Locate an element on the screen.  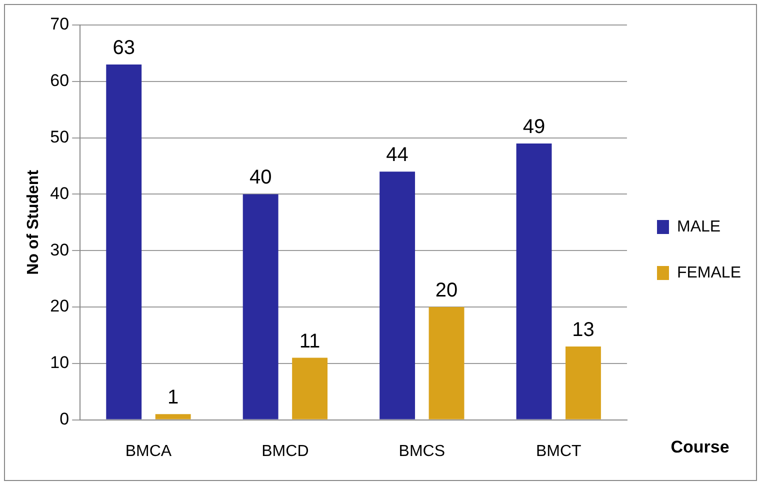
x-tick-label: BMCA is located at coordinates (148, 451).